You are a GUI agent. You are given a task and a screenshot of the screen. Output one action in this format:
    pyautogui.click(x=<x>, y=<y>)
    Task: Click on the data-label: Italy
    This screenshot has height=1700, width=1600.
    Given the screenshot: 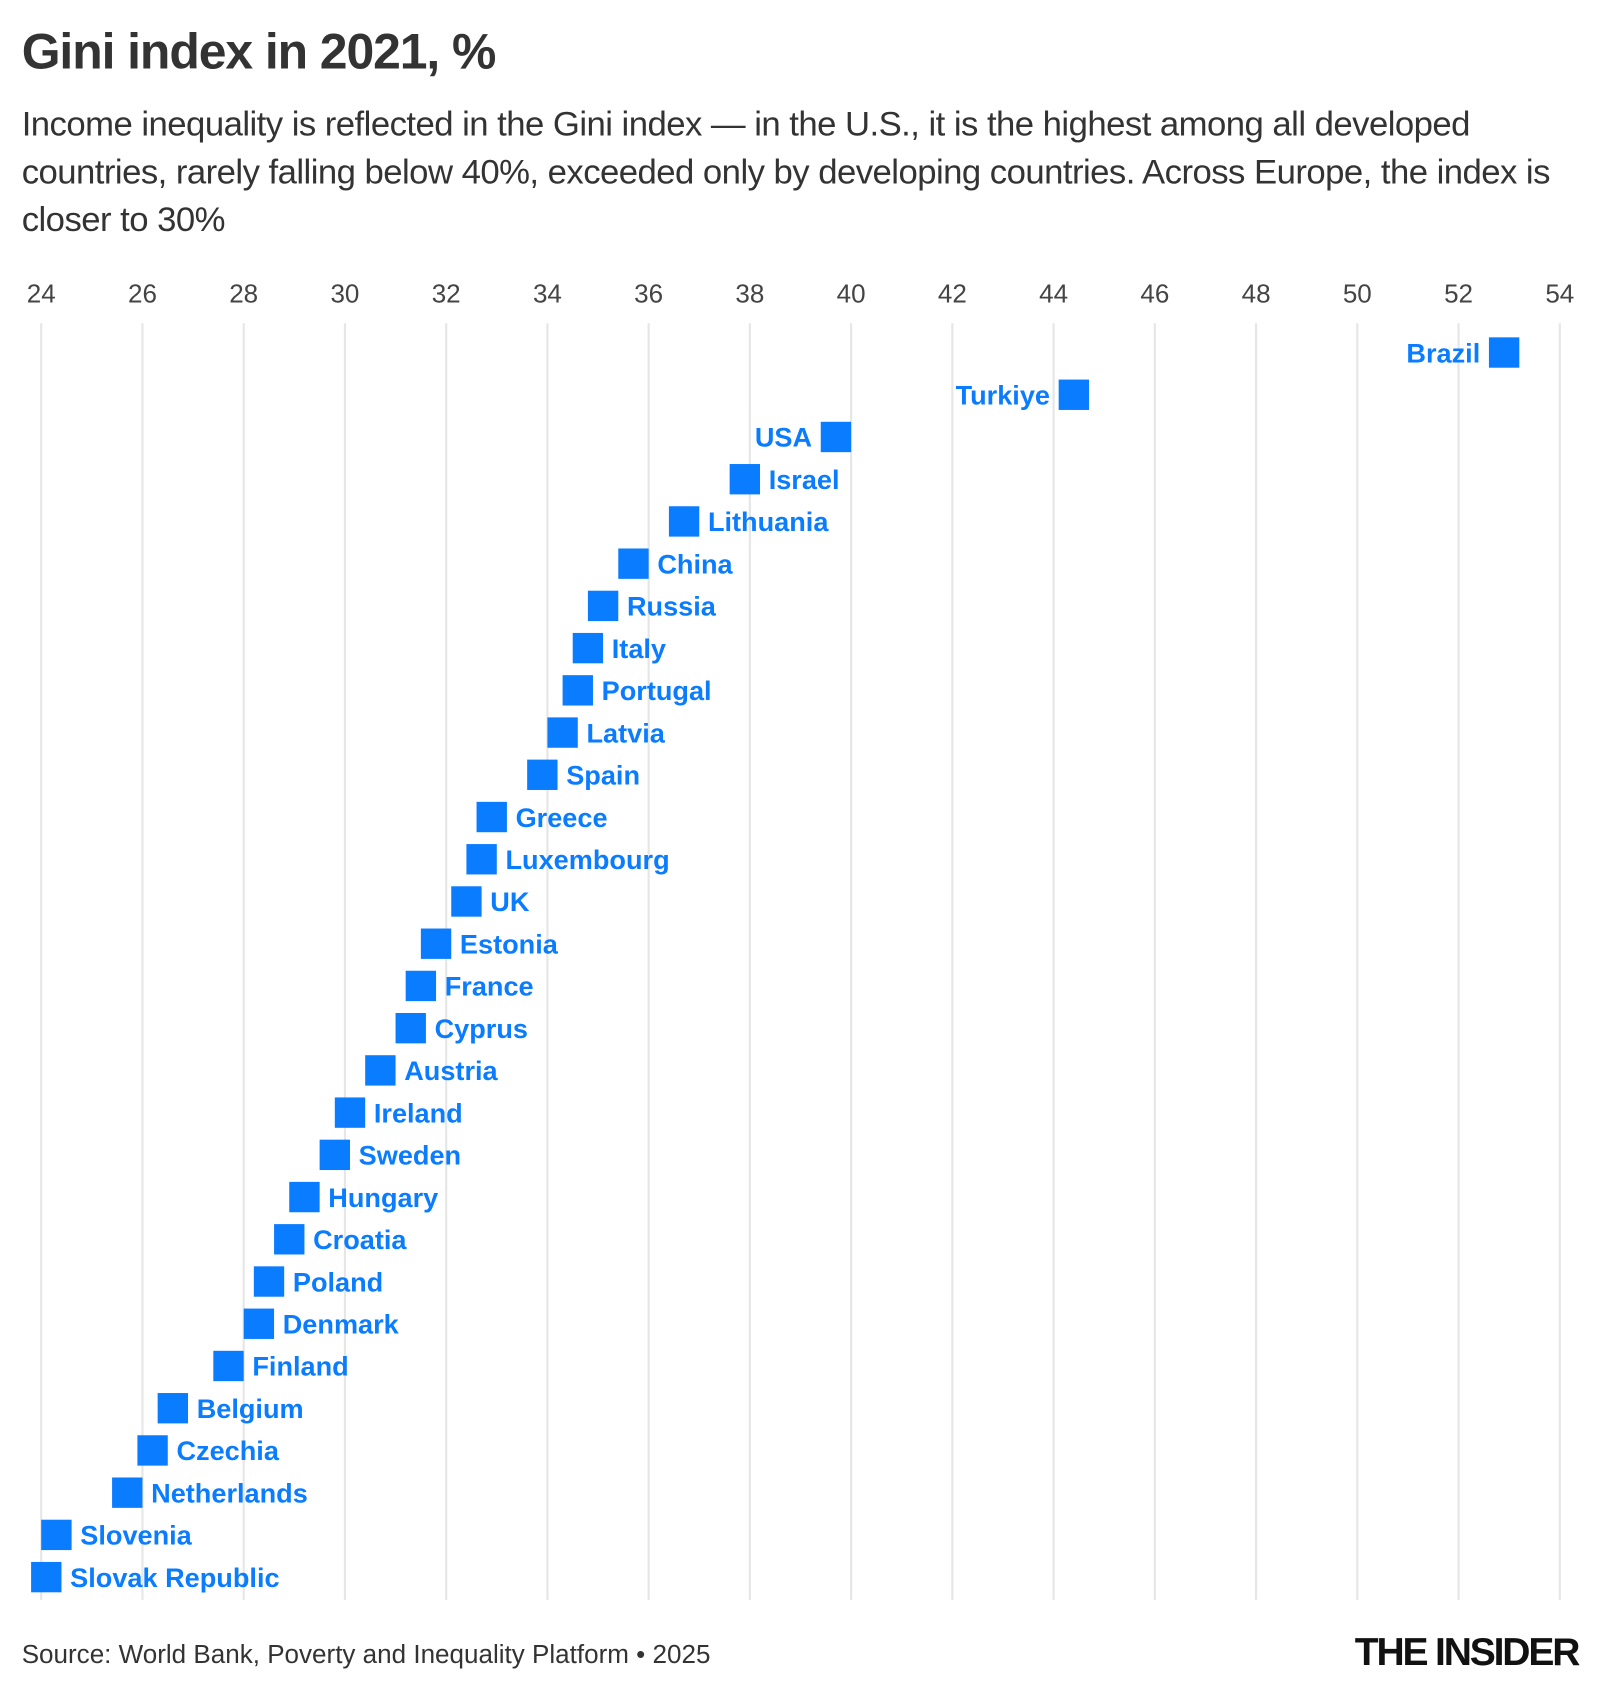 What is the action you would take?
    pyautogui.click(x=639, y=648)
    